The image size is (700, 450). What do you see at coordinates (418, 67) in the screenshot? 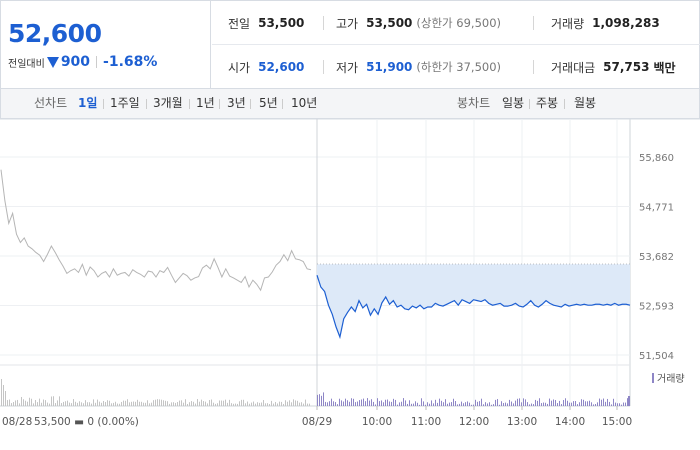
I see `stat-low: 저가 51,900 (하한가 37,500)` at bounding box center [418, 67].